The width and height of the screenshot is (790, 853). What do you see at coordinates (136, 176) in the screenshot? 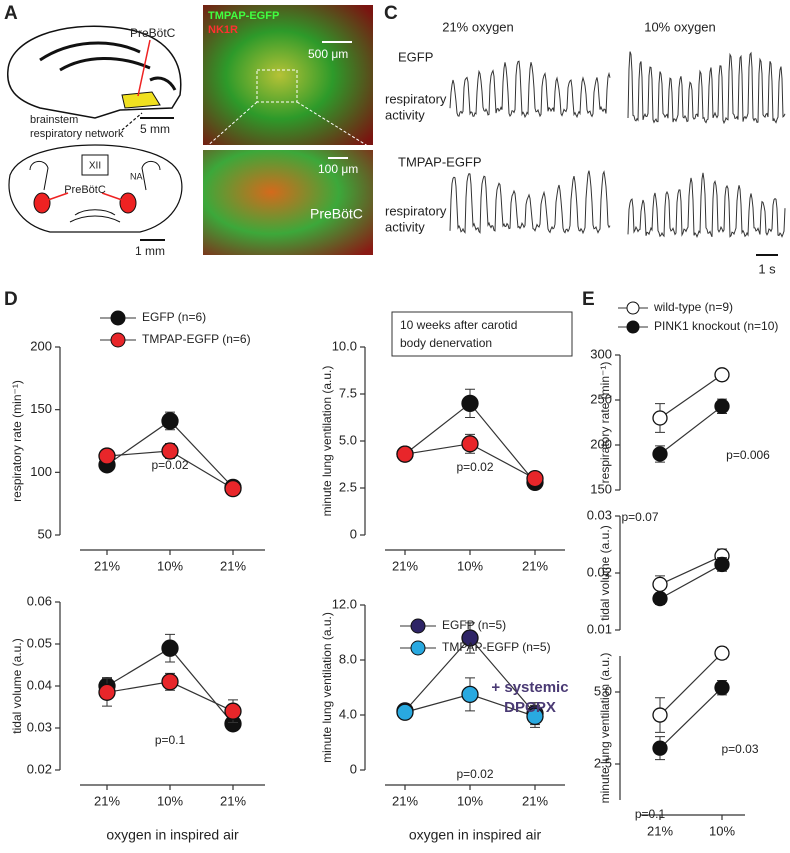
I see `label: NA` at bounding box center [136, 176].